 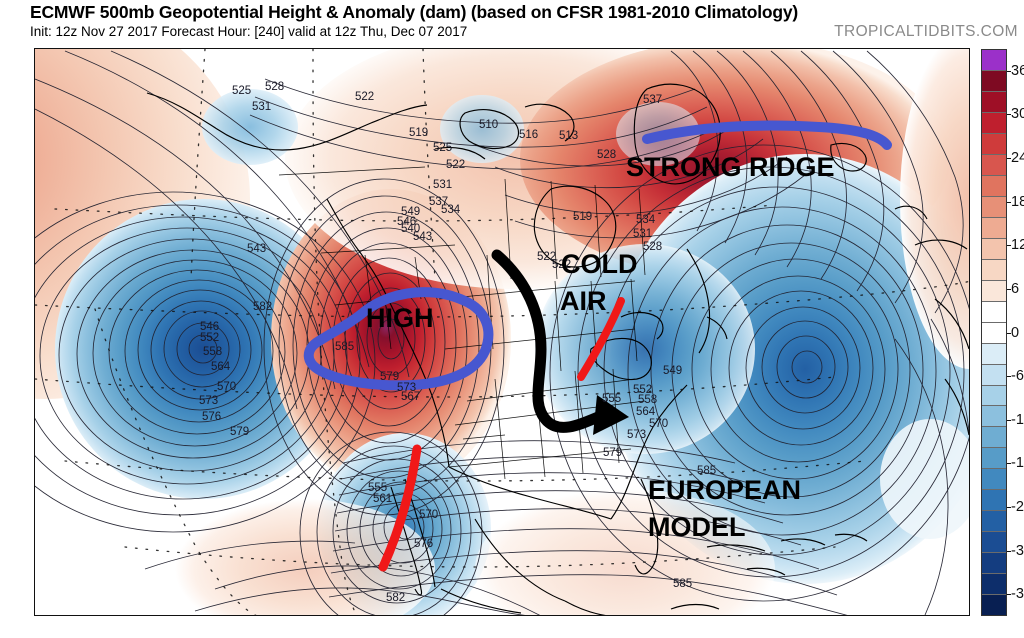 I want to click on anomaly-small-blue-n, so click(x=482, y=129).